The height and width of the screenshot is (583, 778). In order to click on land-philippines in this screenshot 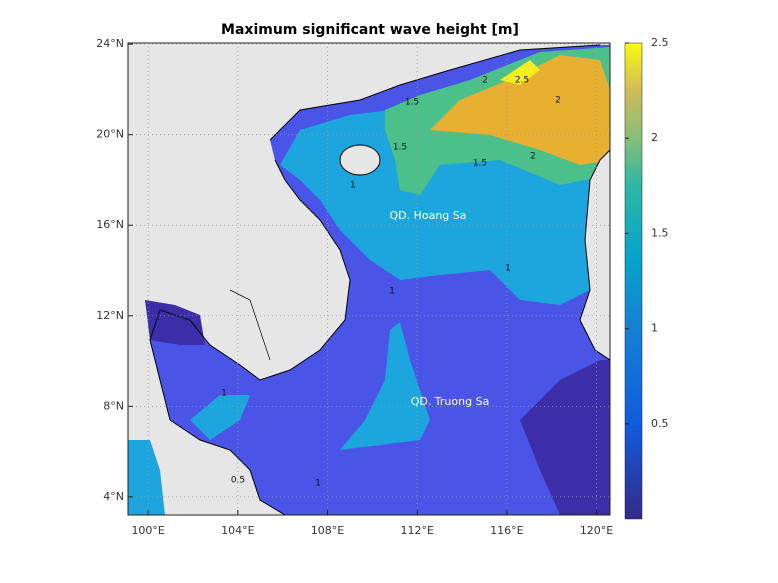, I will do `click(594, 255)`.